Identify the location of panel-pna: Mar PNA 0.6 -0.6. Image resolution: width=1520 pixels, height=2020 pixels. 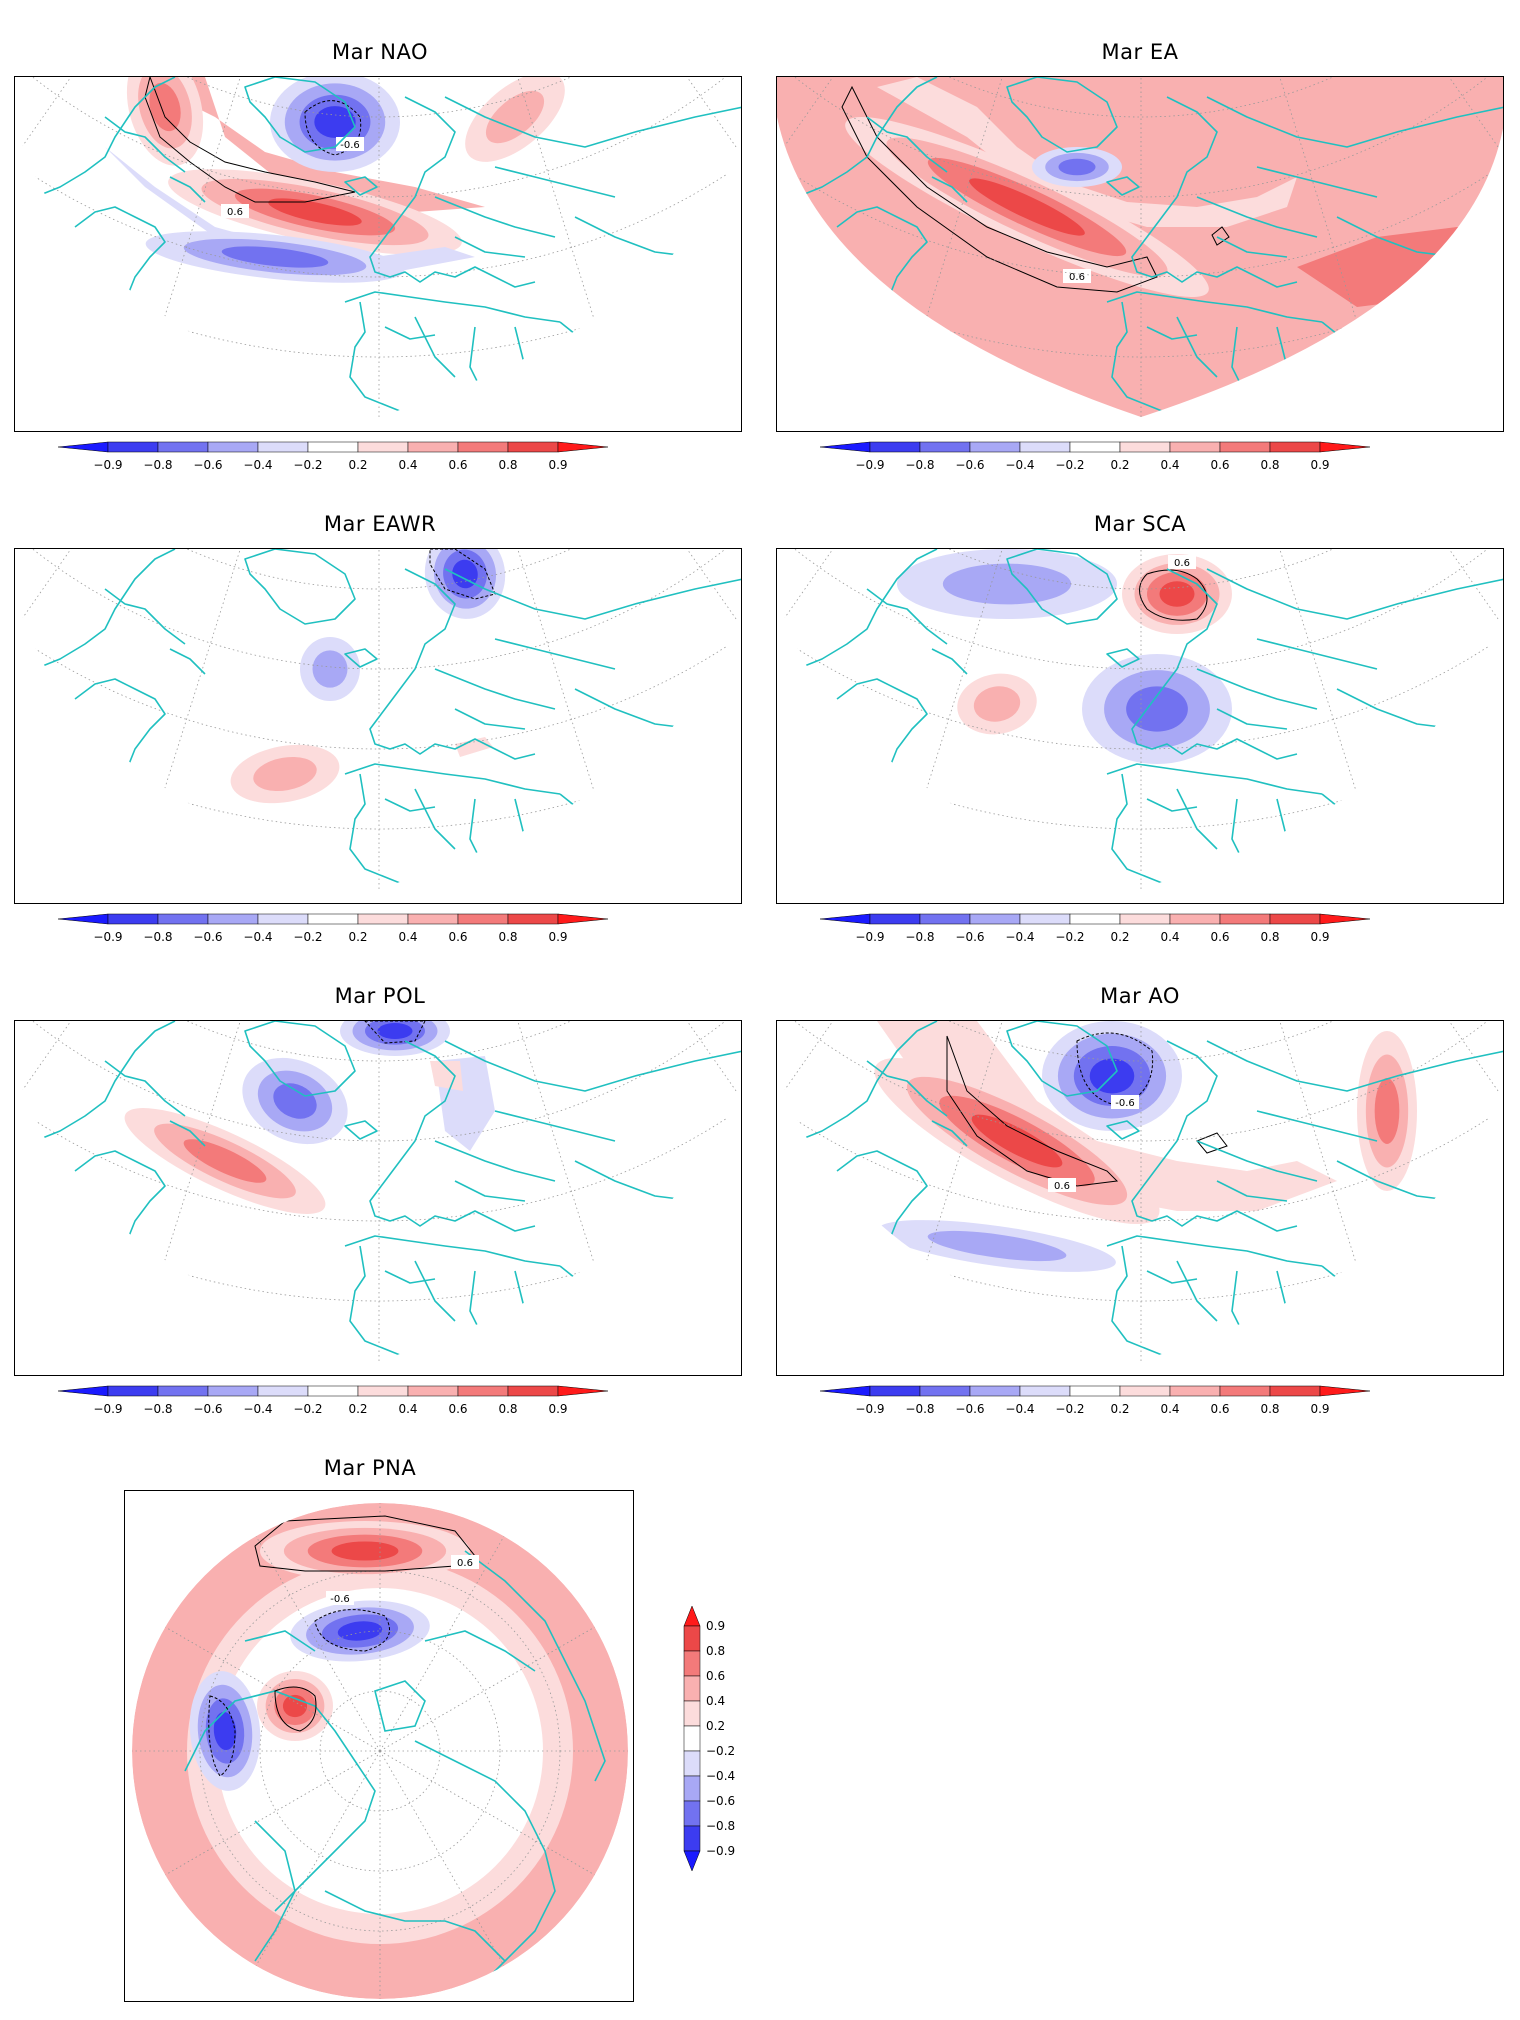
(390, 1736).